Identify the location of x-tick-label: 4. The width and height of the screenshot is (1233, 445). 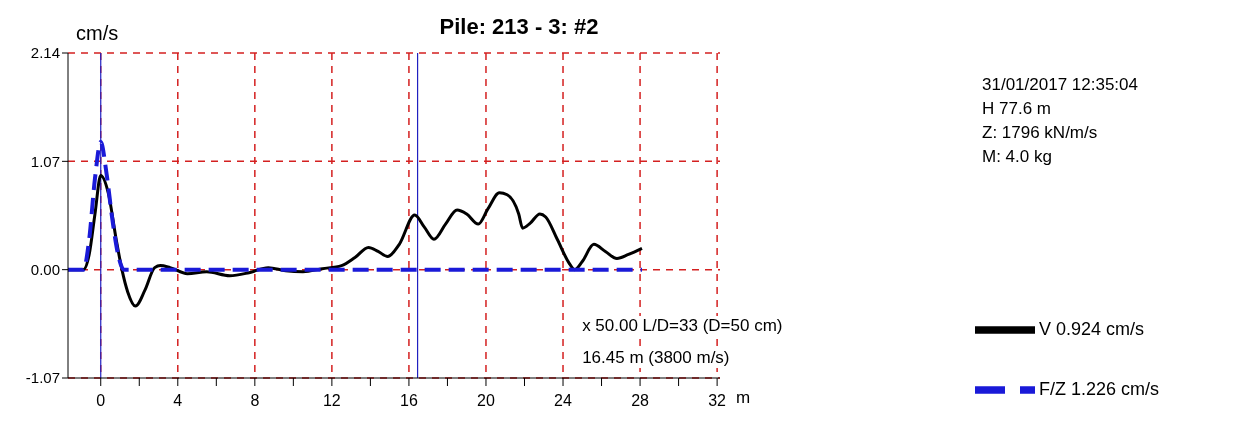
(178, 400).